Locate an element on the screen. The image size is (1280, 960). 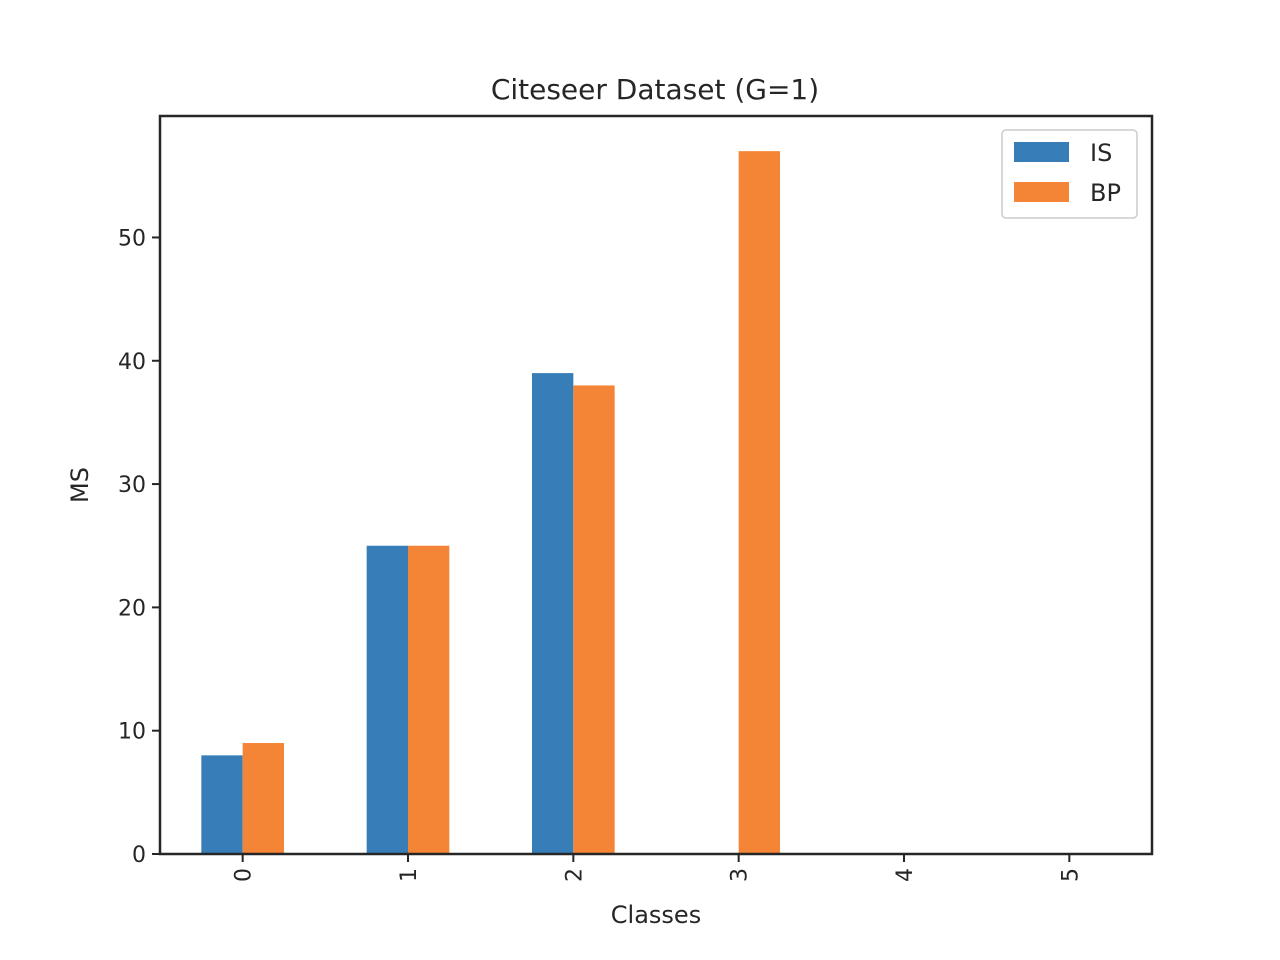
x-axis: 0 1 2 3 4 5 is located at coordinates (657, 868).